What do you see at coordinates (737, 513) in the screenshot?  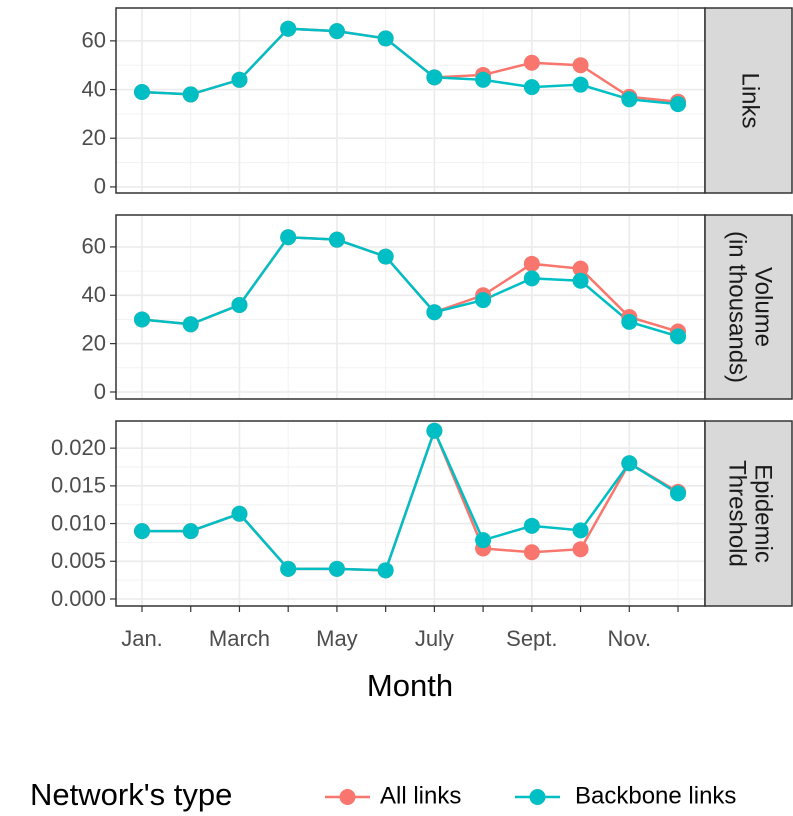 I see `strip-label: Threshold` at bounding box center [737, 513].